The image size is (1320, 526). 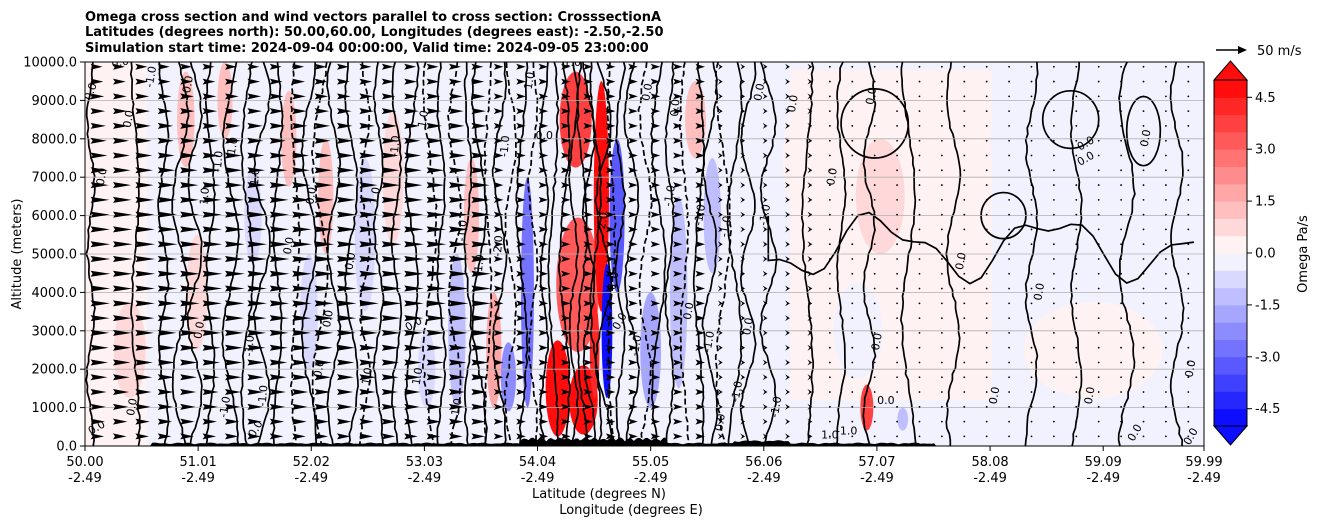 I want to click on y-axis-label: Altitude (meters), so click(x=17, y=254).